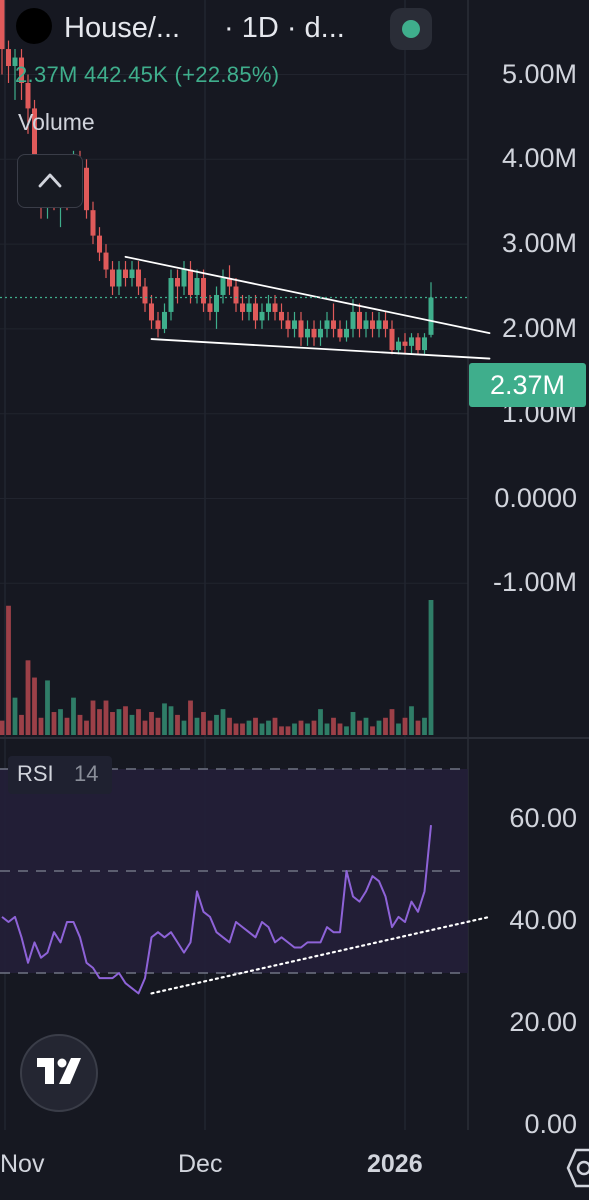 The height and width of the screenshot is (1200, 589). Describe the element at coordinates (527, 385) in the screenshot. I see `current-price-tag: 2.37M` at that location.